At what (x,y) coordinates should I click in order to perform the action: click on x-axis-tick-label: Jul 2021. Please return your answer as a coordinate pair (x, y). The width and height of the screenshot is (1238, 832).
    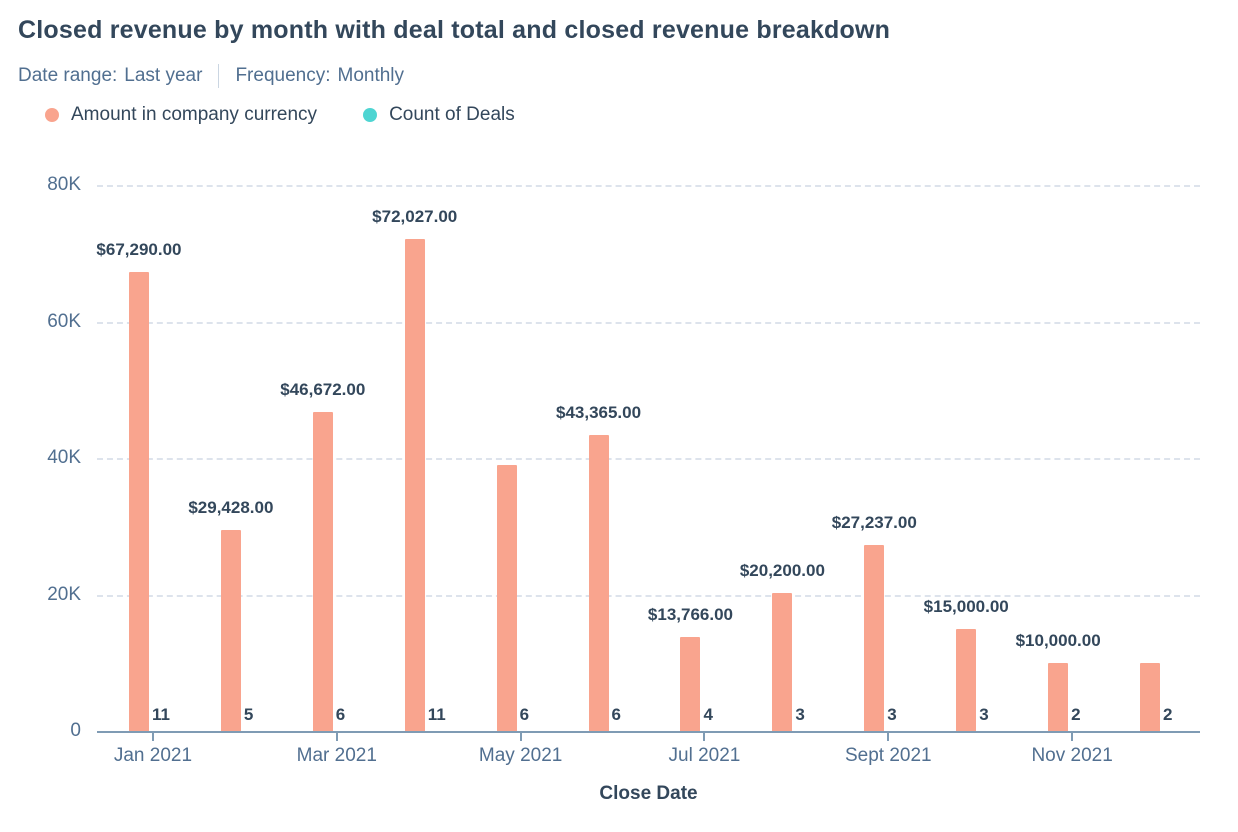
    Looking at the image, I should click on (704, 755).